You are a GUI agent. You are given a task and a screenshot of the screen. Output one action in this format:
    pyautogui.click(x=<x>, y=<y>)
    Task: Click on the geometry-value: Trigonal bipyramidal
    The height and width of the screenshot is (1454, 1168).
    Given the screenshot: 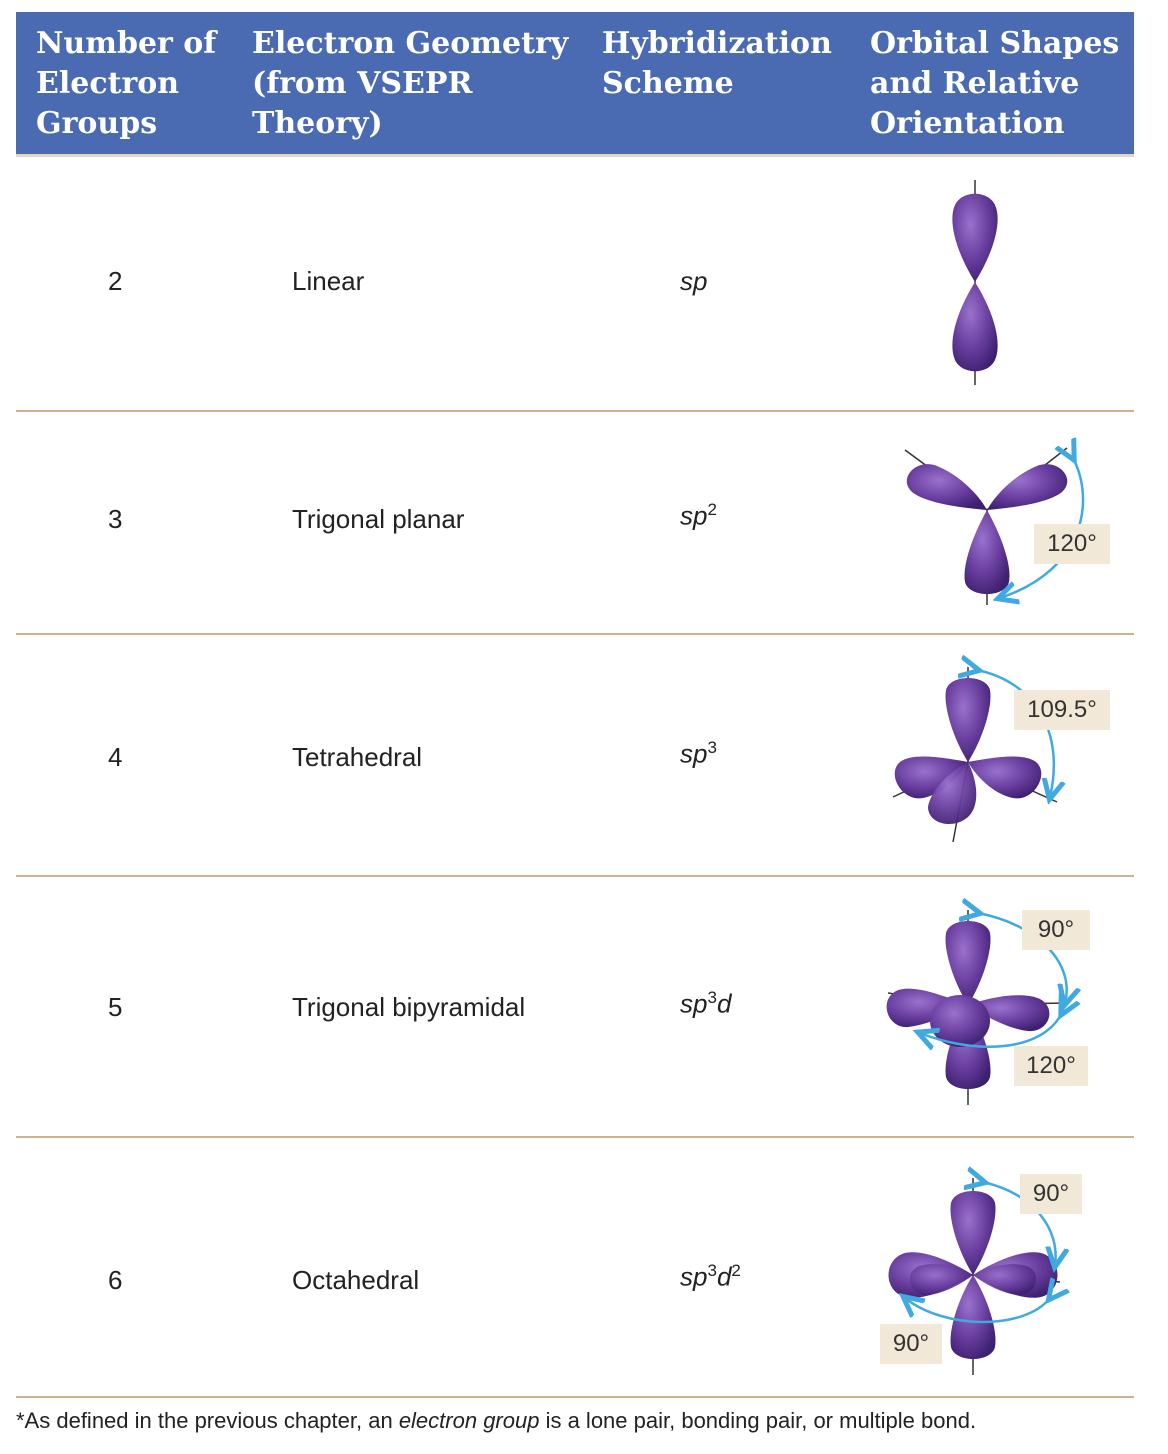 What is the action you would take?
    pyautogui.click(x=409, y=1007)
    